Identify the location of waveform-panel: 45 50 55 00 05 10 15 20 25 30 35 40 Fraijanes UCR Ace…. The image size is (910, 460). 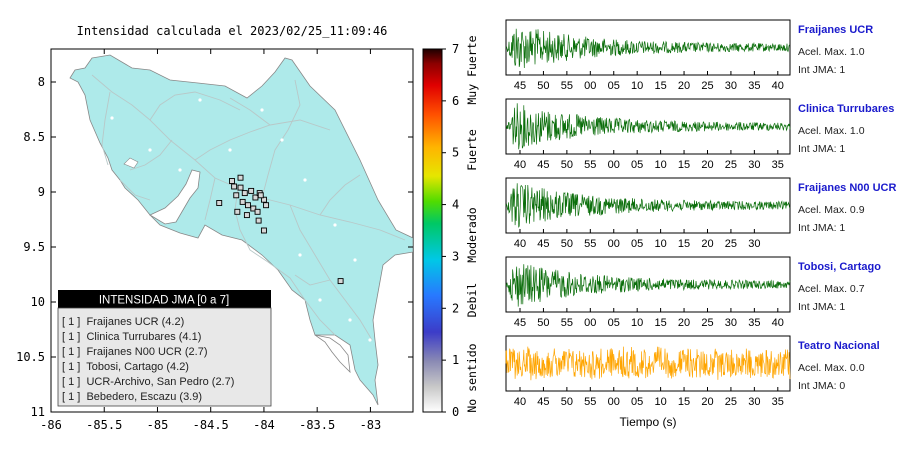
(689, 55).